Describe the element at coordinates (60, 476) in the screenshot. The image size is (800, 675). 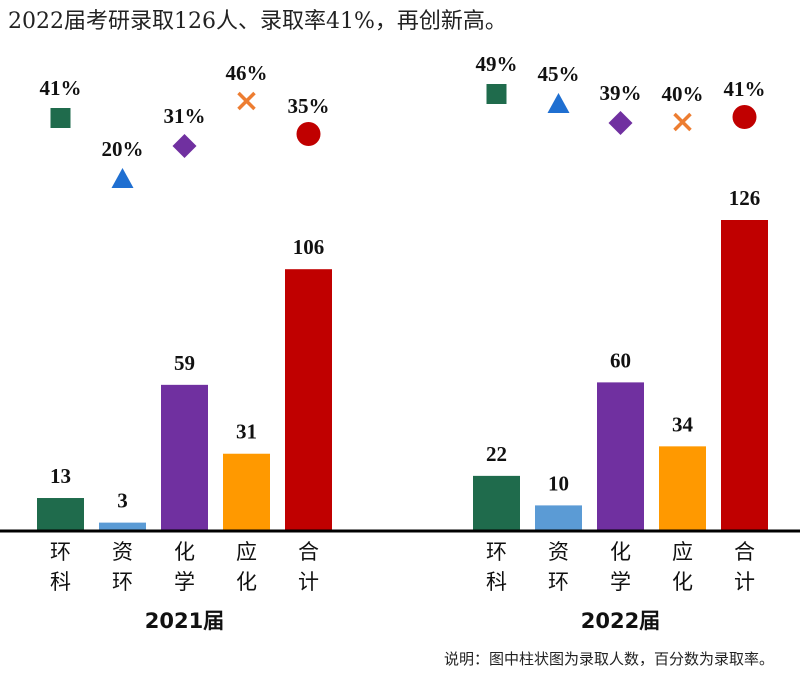
I see `bar-value-label: 13` at that location.